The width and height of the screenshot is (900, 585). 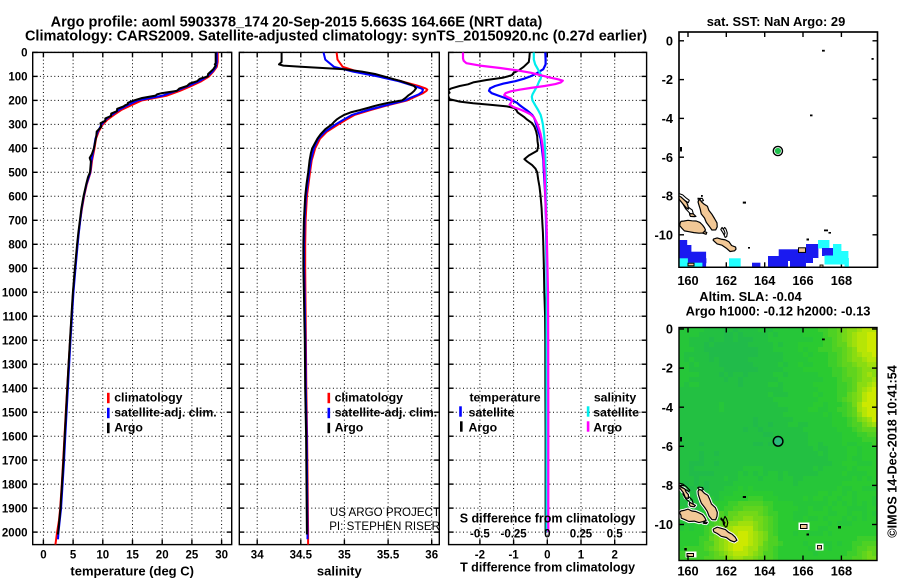 I want to click on svg-text: 200, so click(x=17, y=102).